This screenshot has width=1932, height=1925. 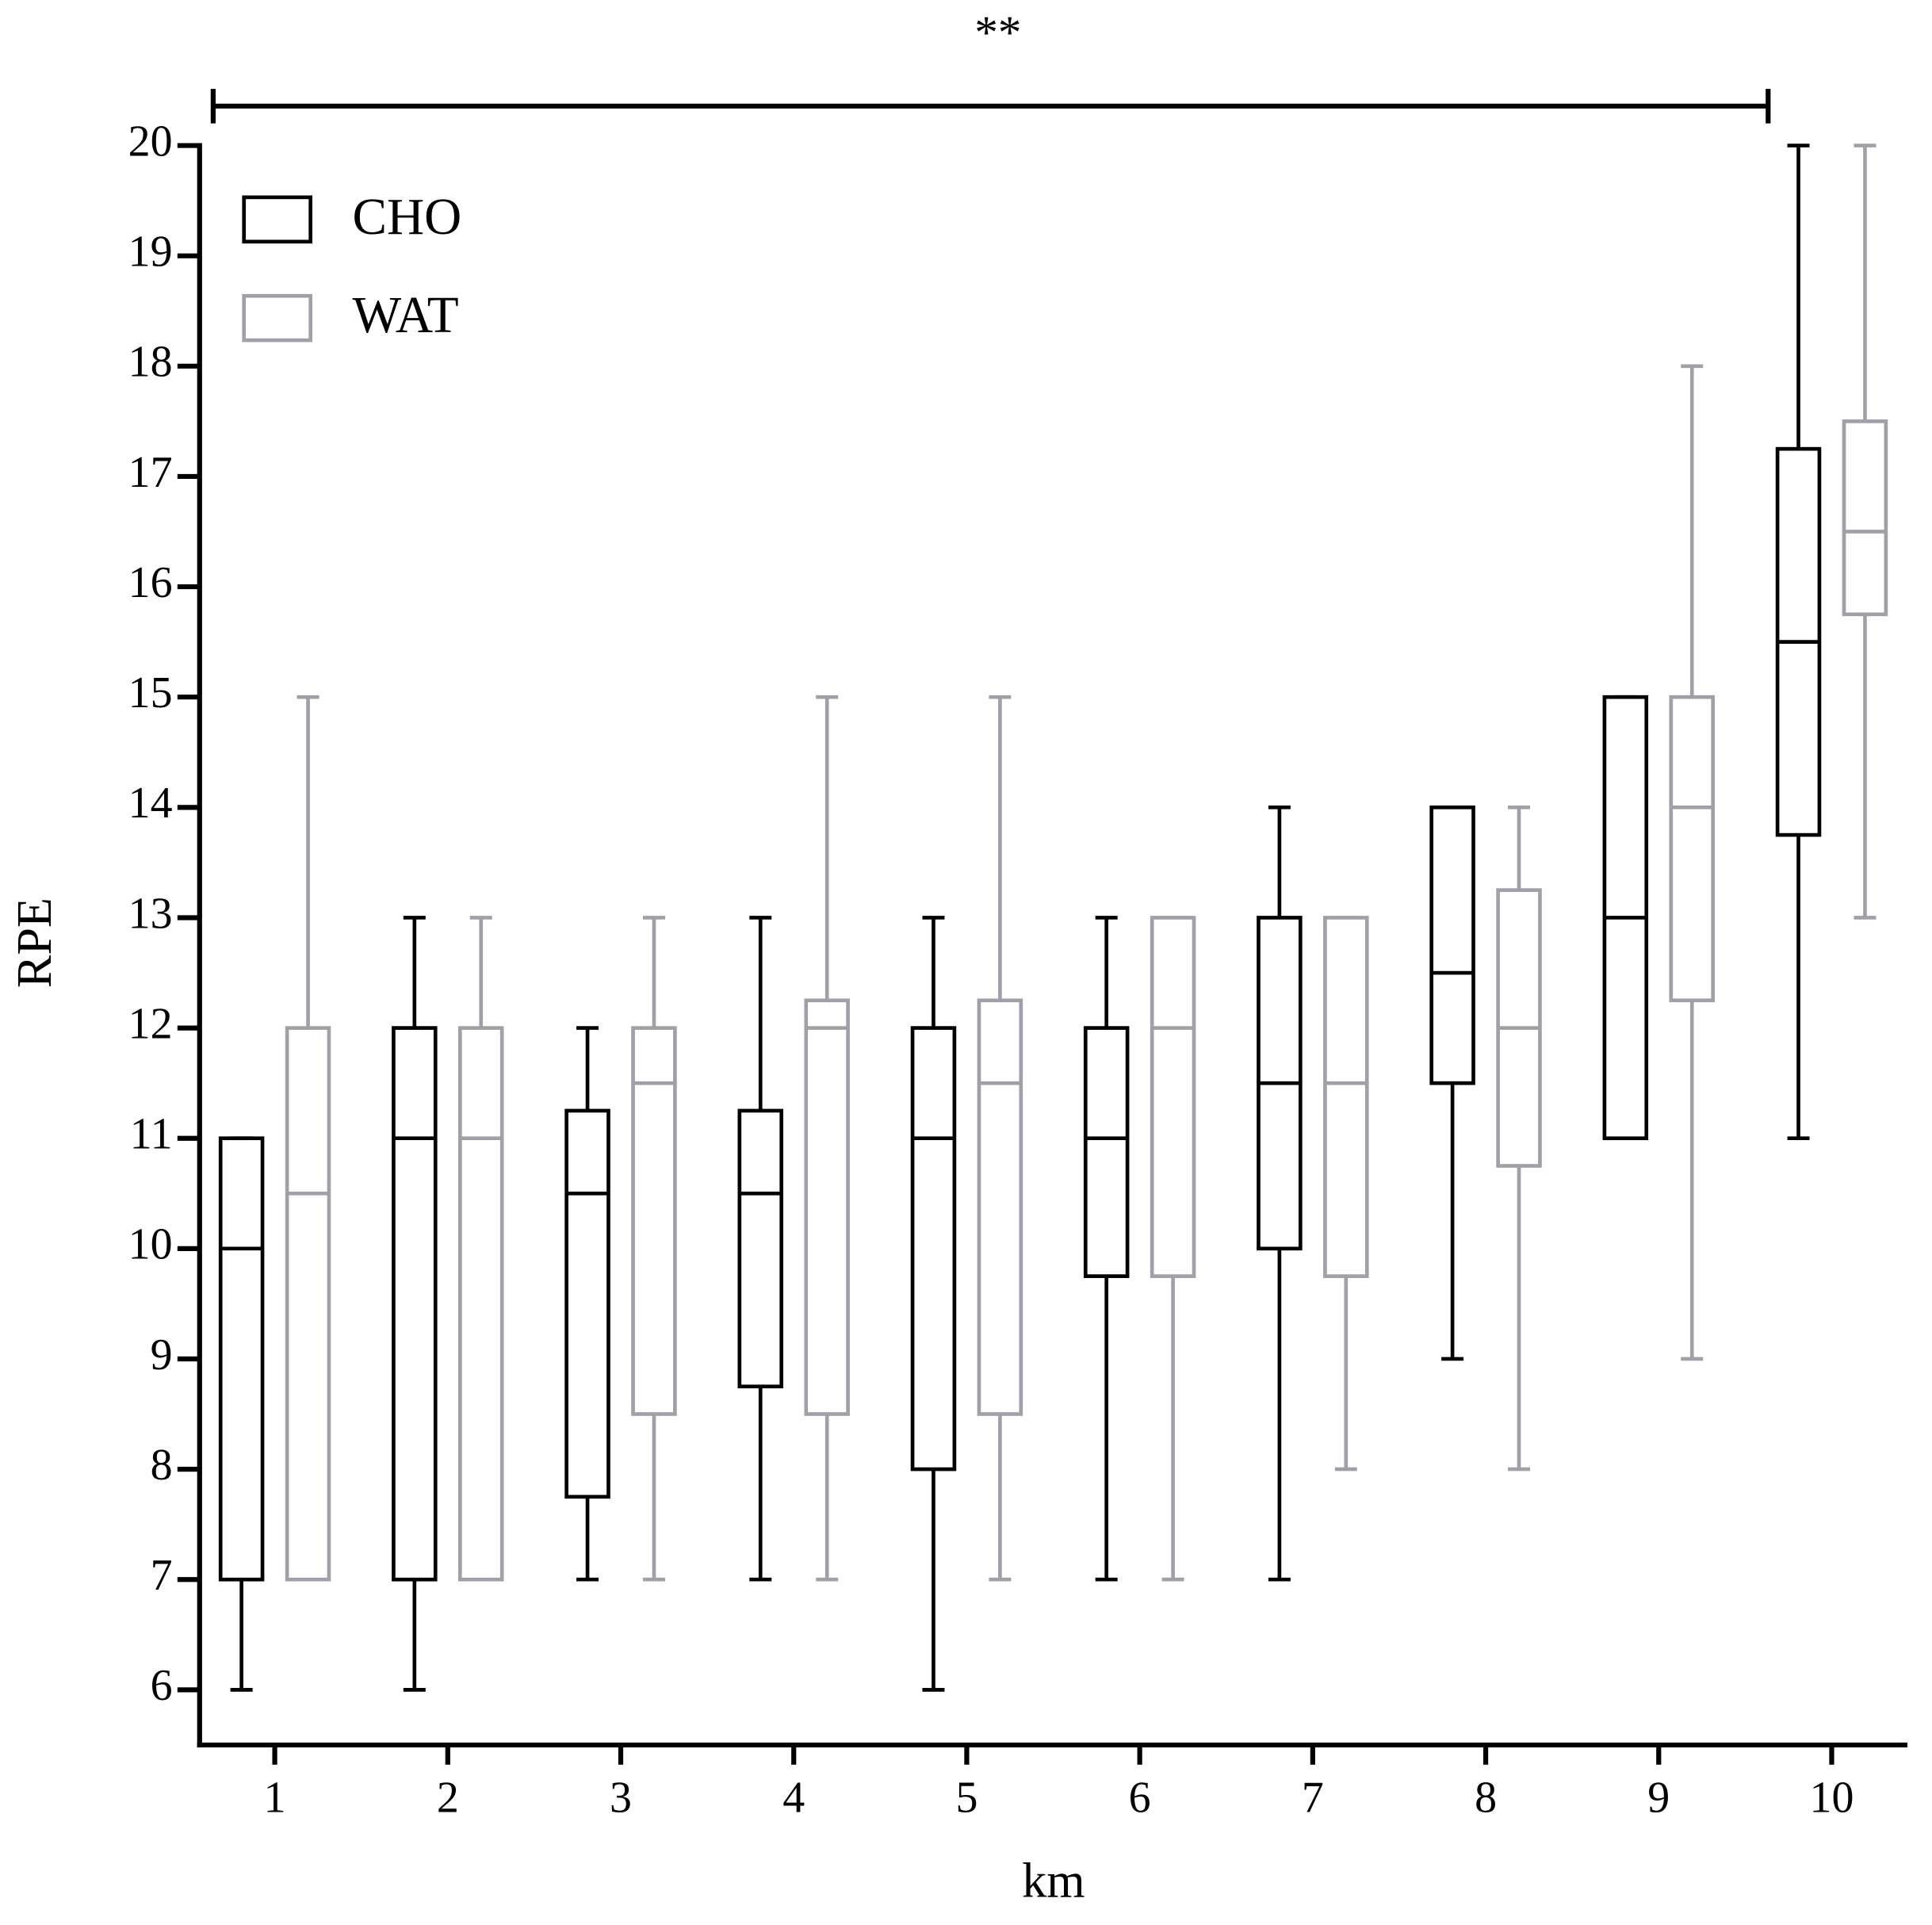 What do you see at coordinates (406, 316) in the screenshot?
I see `legend-label: WAT` at bounding box center [406, 316].